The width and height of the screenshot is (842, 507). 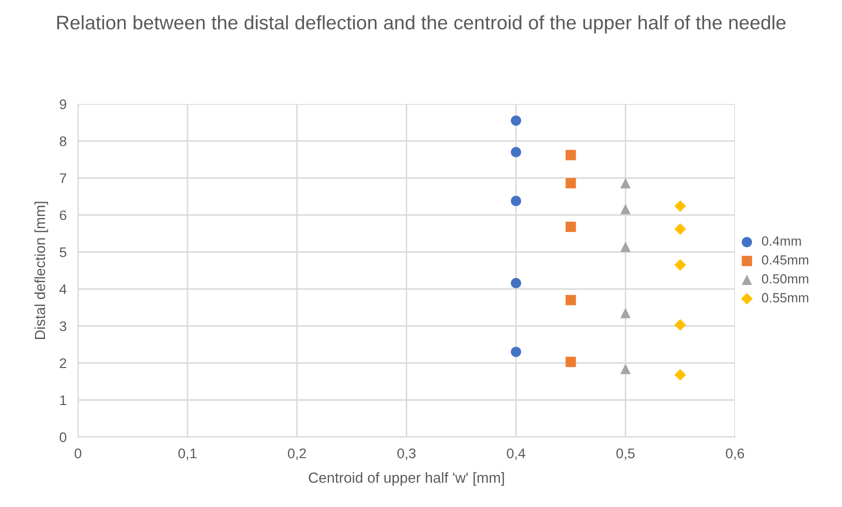 I want to click on legend-label: 0.50mm, so click(x=785, y=279).